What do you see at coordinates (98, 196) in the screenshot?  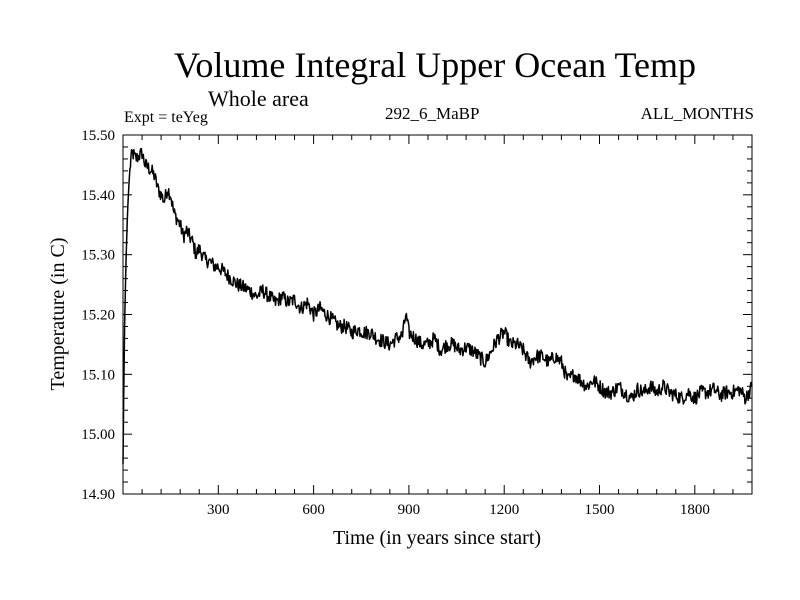 I see `y-tick-label: 15.40` at bounding box center [98, 196].